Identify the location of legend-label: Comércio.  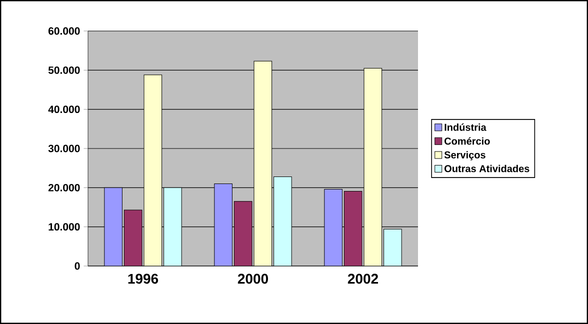
(467, 141).